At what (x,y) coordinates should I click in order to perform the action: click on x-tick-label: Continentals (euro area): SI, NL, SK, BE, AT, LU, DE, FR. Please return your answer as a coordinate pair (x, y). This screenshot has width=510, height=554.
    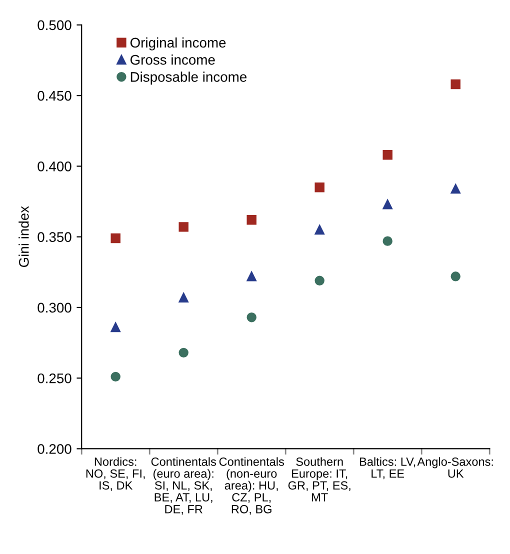
    Looking at the image, I should click on (183, 486).